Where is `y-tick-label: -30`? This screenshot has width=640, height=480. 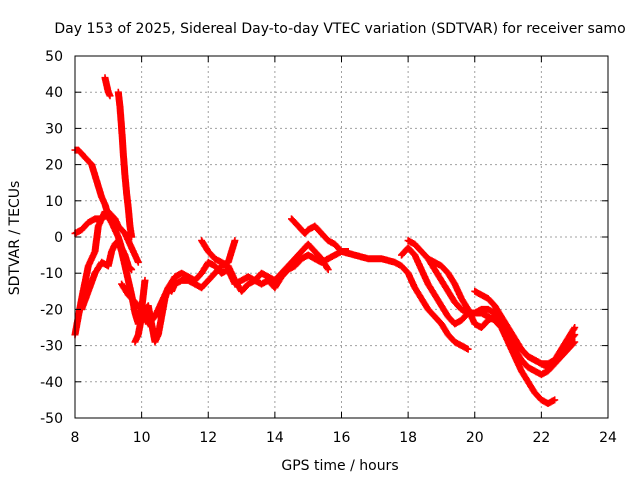 y-tick-label: -30 is located at coordinates (51, 347).